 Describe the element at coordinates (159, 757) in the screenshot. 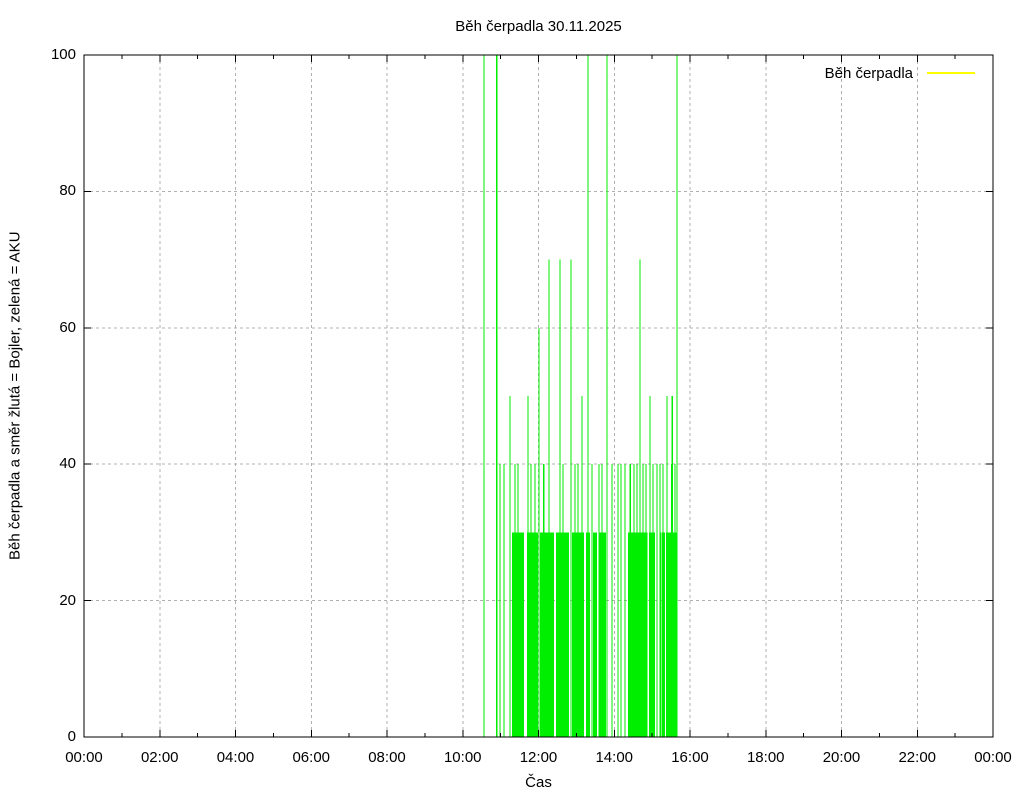

I see `x-tick-label: 02:00` at that location.